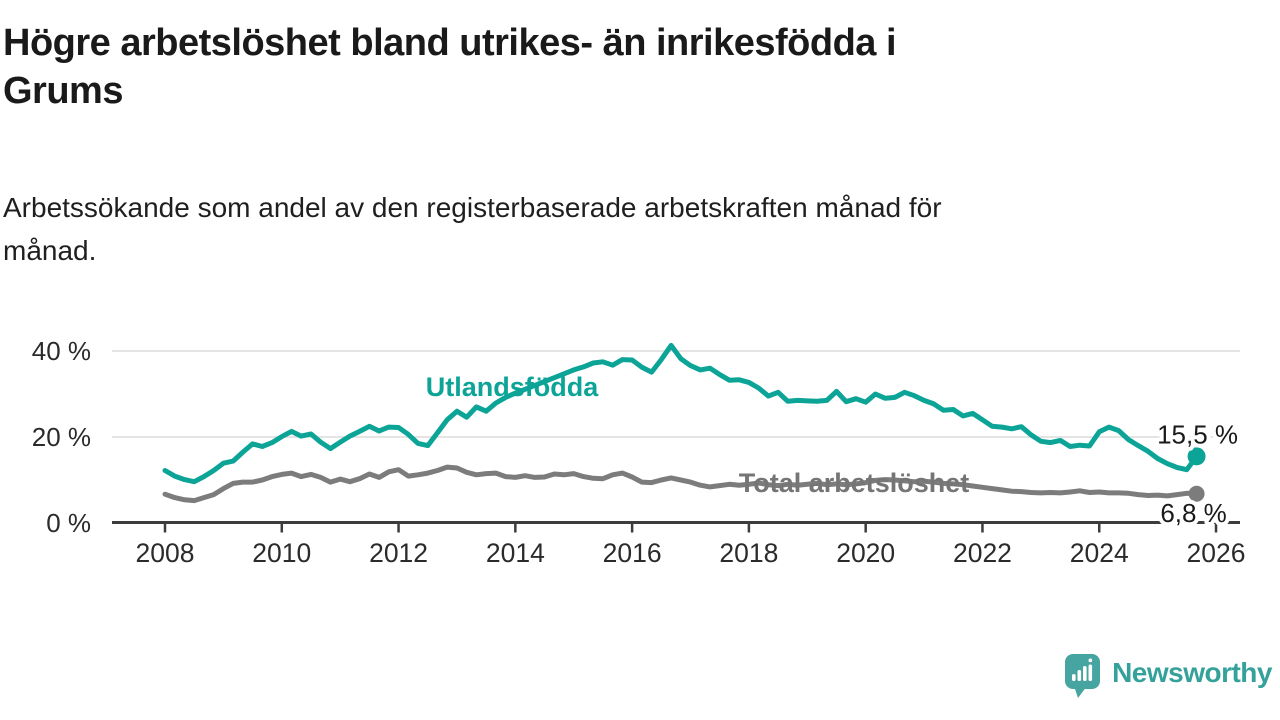  Describe the element at coordinates (748, 553) in the screenshot. I see `x-tick-label: 2018` at that location.